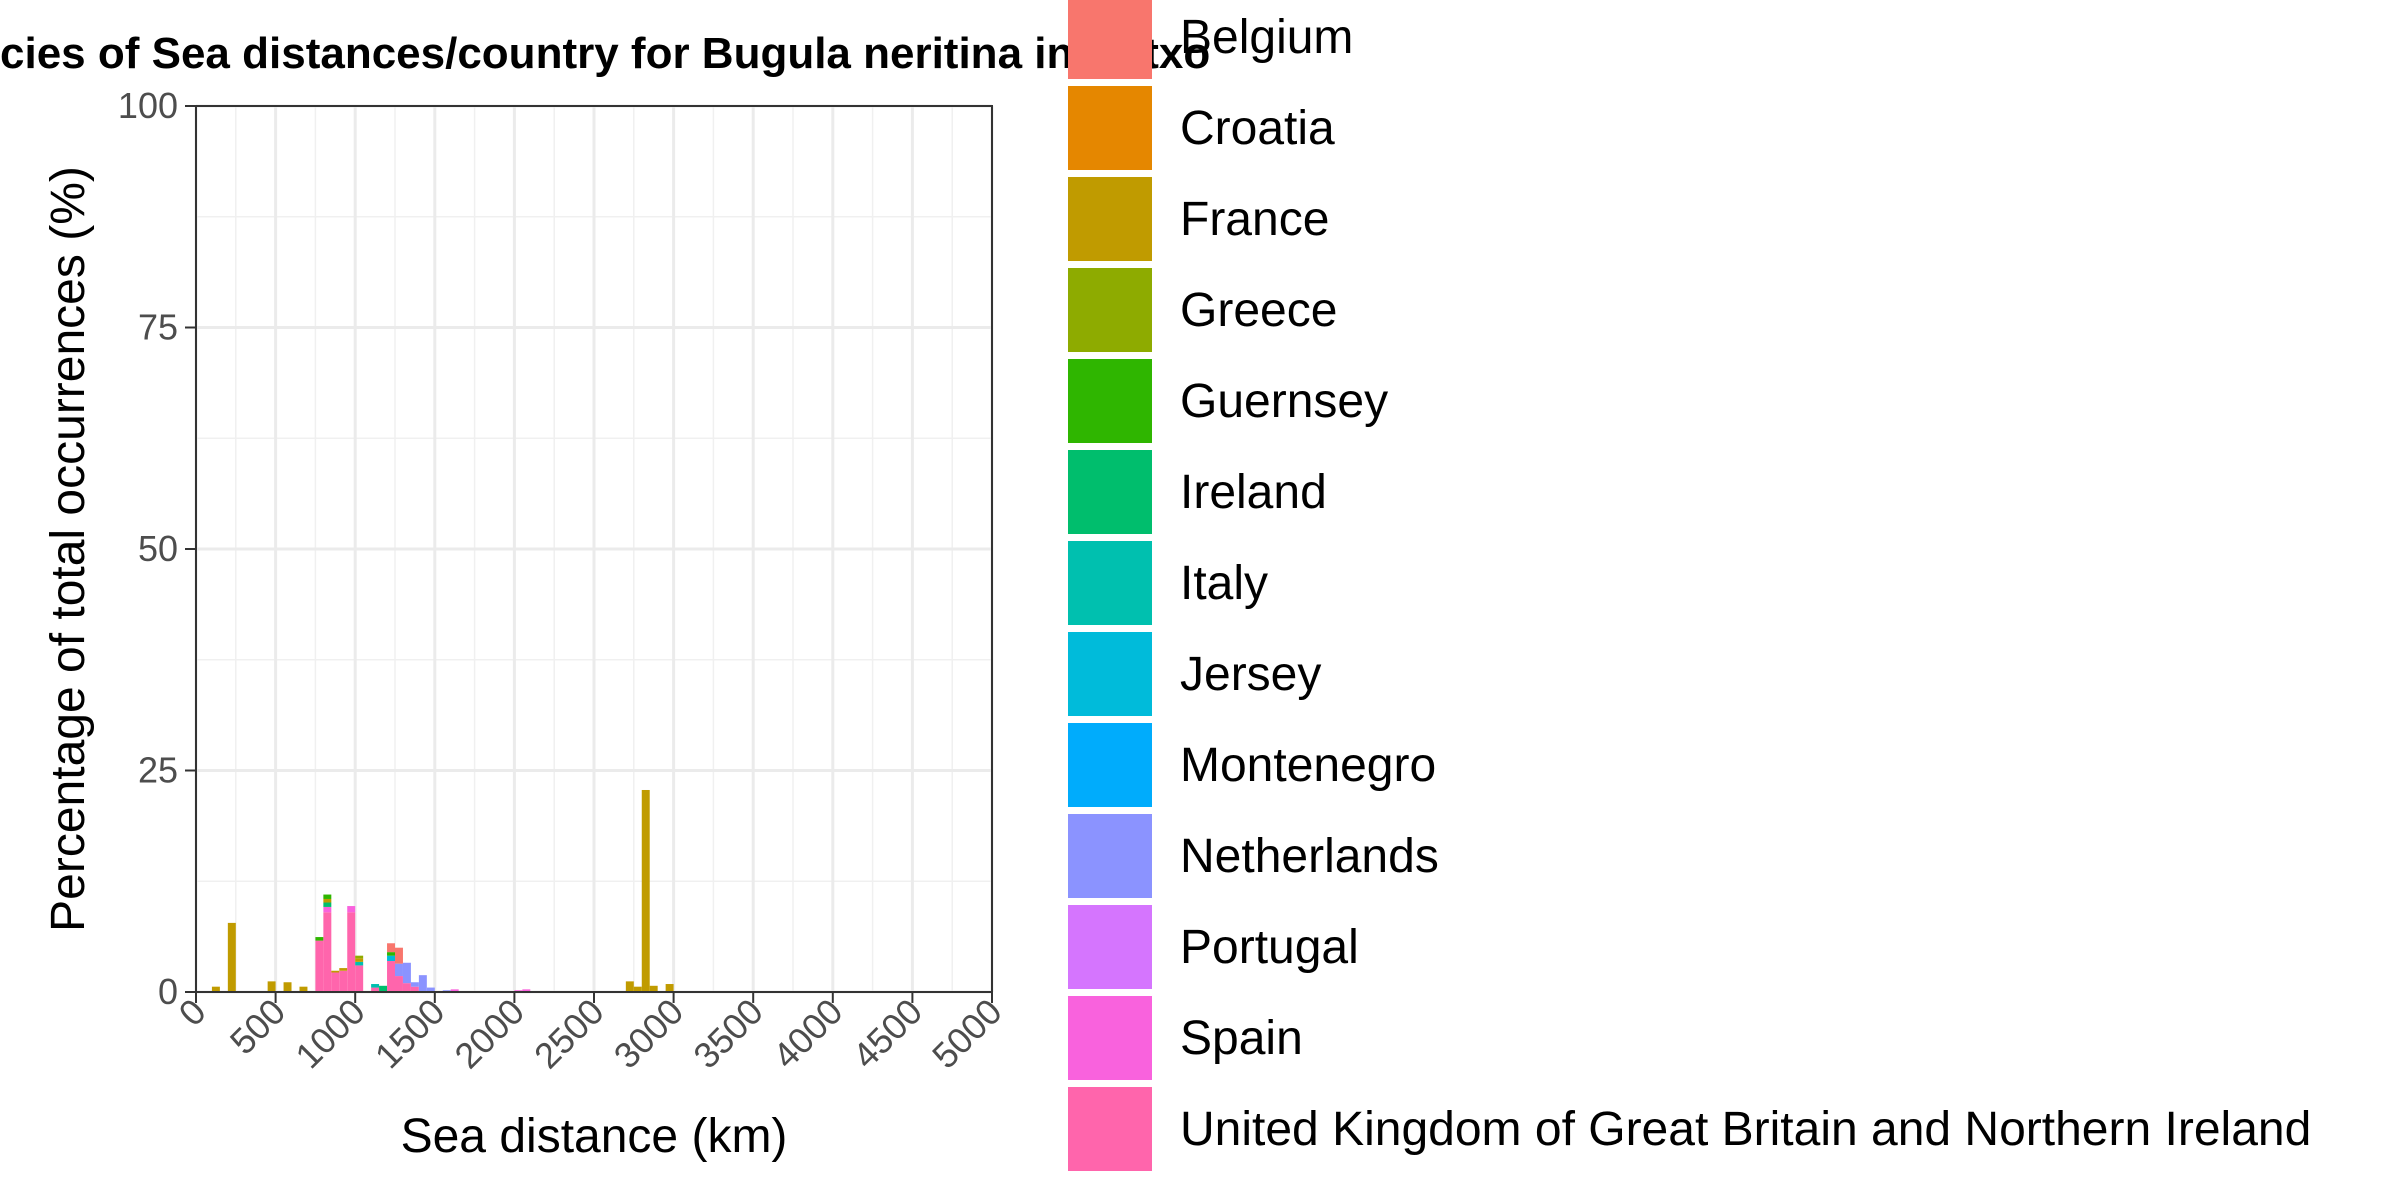  I want to click on y-tick-label: 100, so click(148, 105).